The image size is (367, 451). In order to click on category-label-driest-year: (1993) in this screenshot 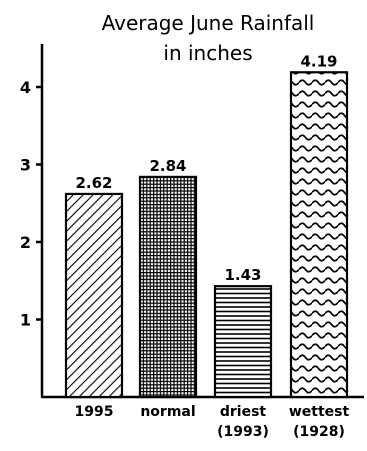, I will do `click(243, 432)`.